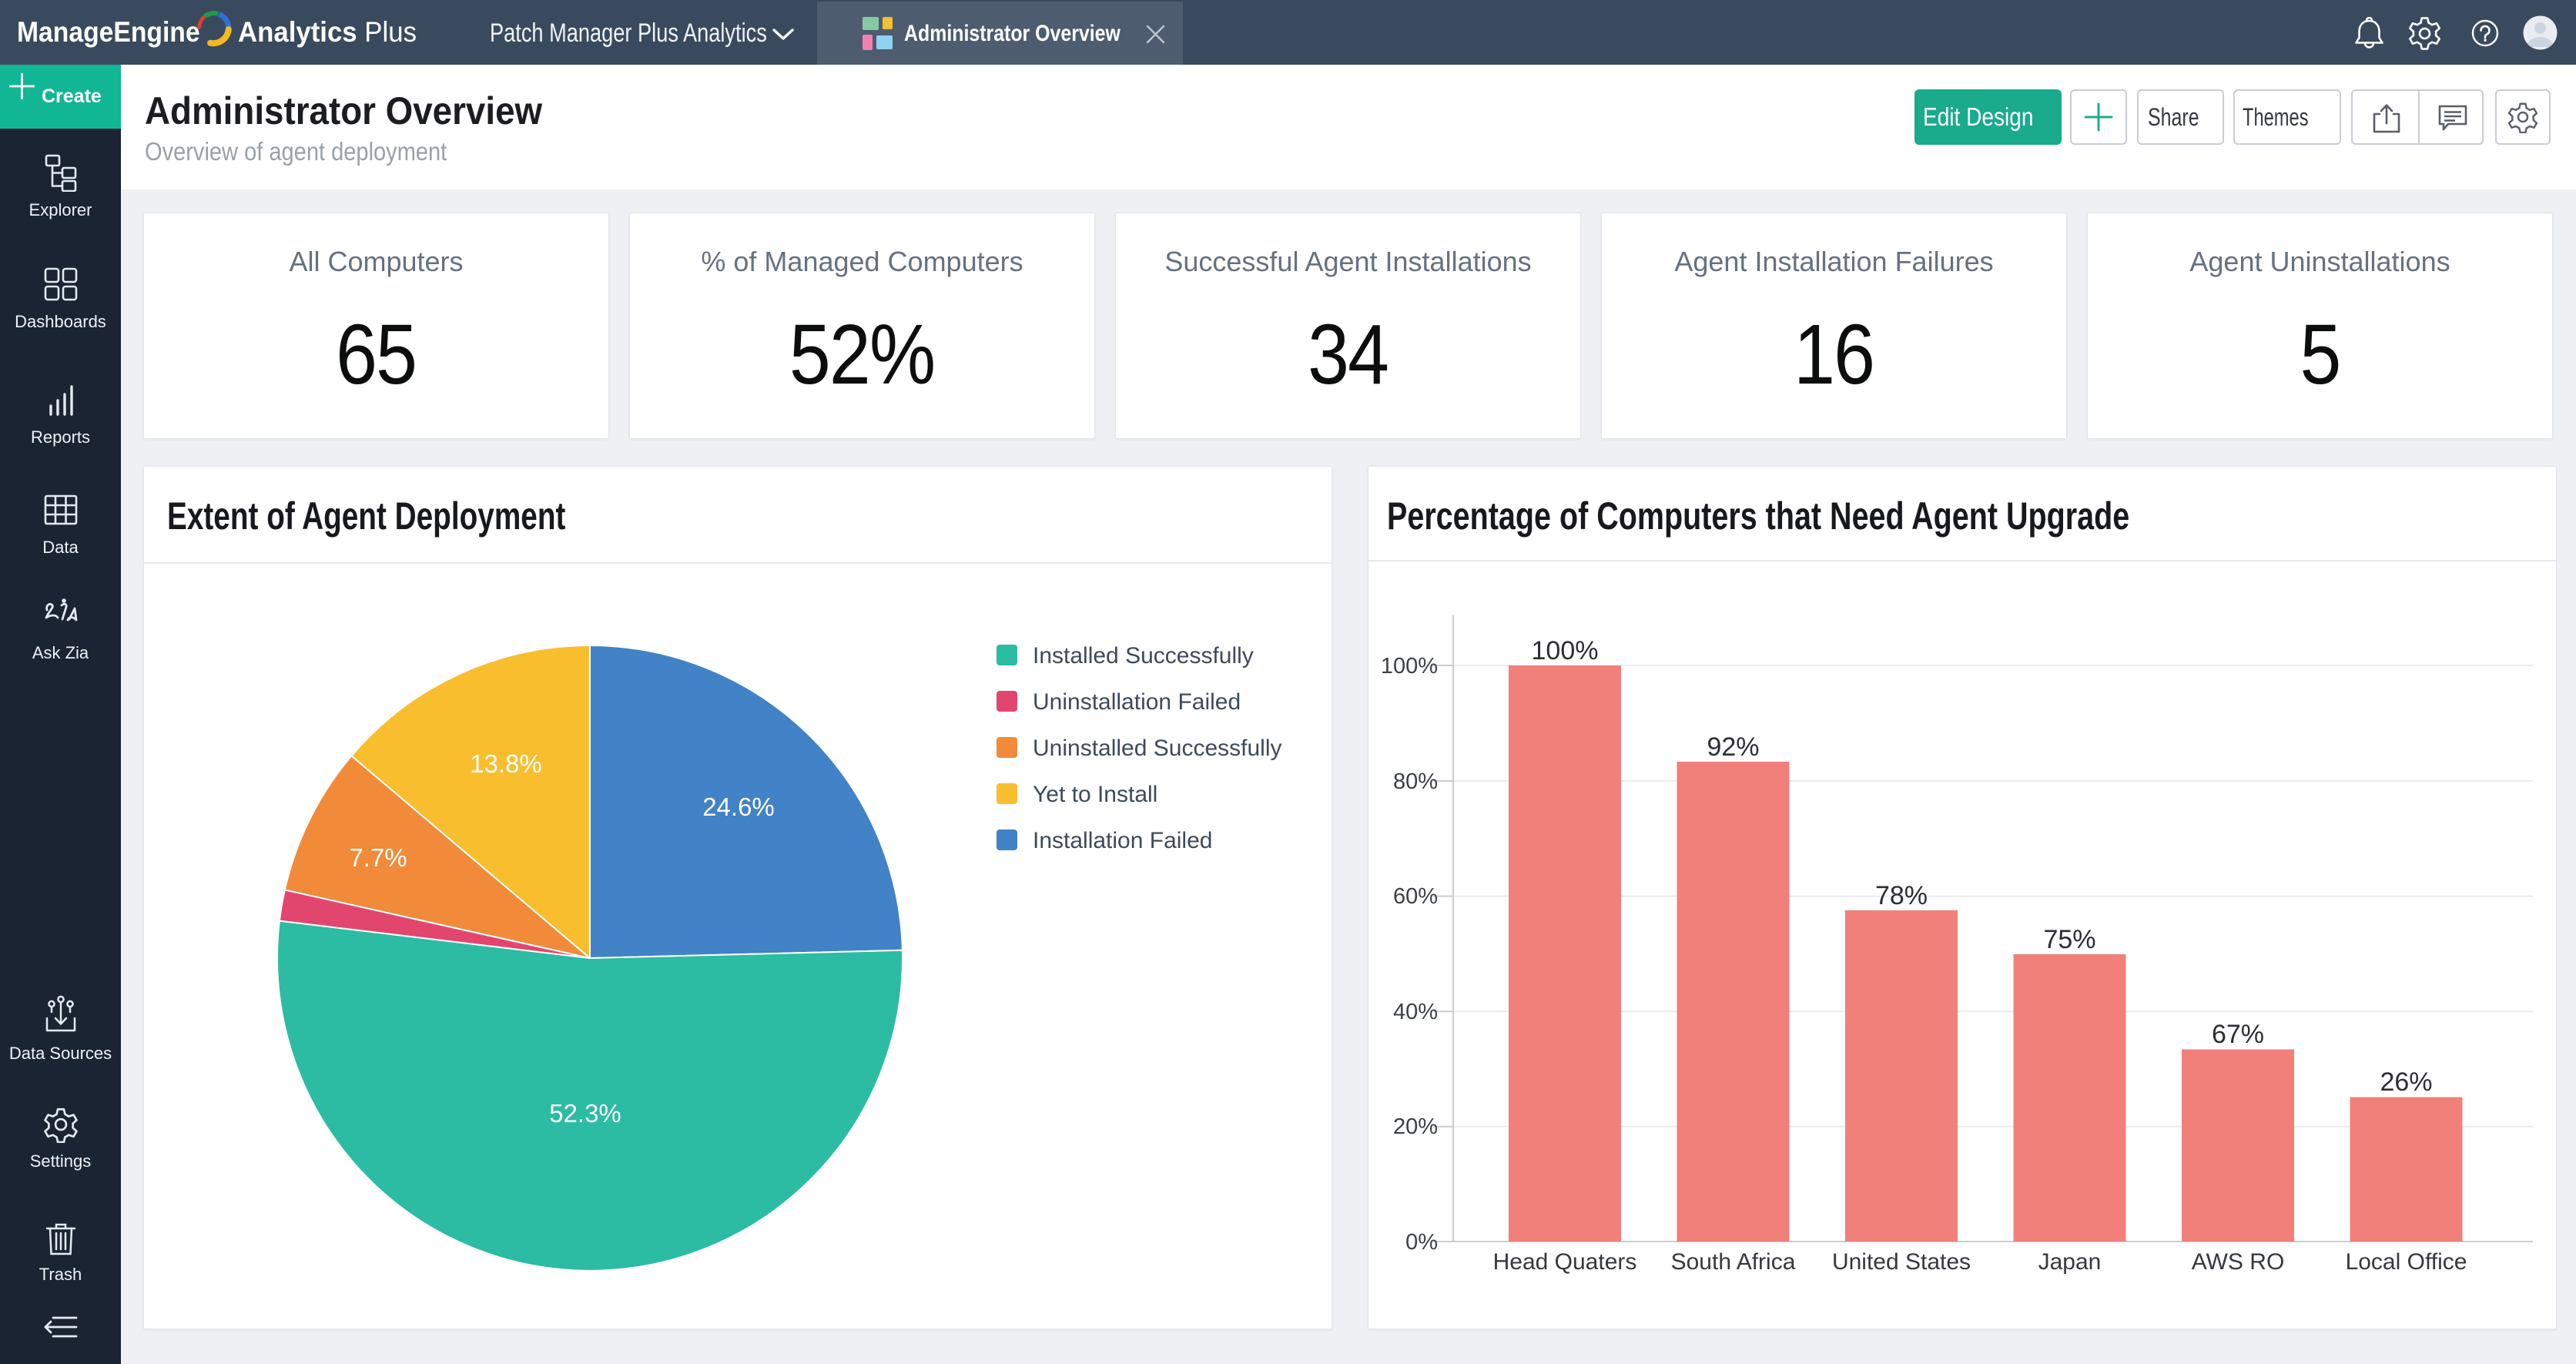 This screenshot has height=1364, width=2576. I want to click on svg-text: 40%, so click(1415, 1012).